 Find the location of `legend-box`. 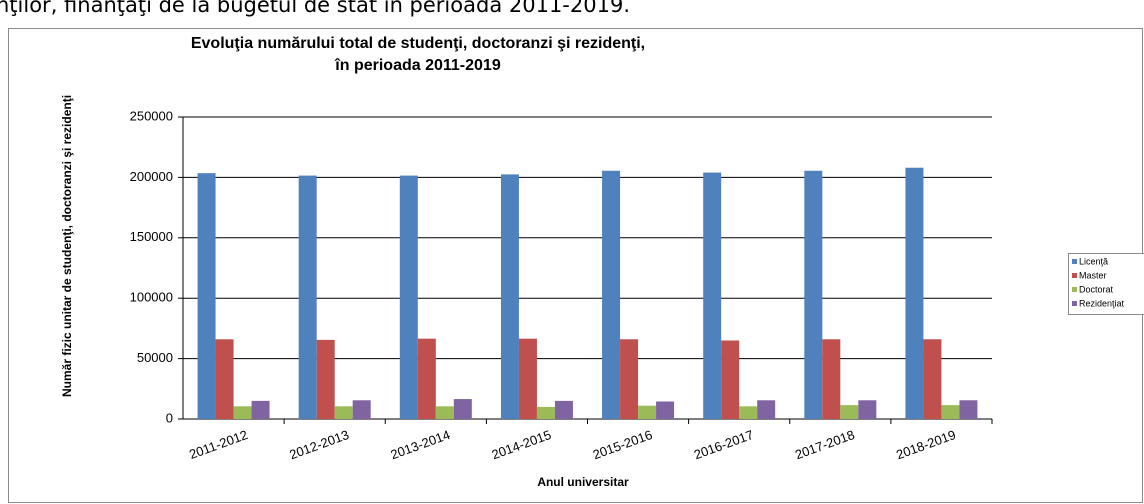

legend-box is located at coordinates (1106, 284).